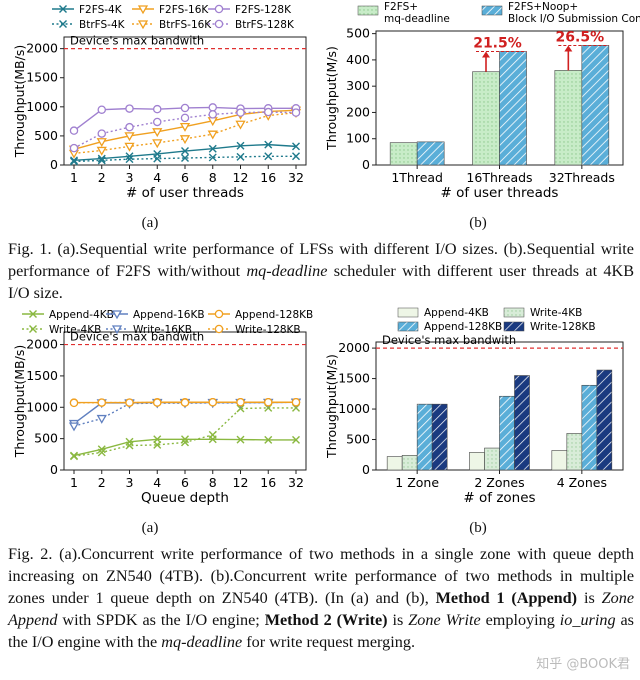 The height and width of the screenshot is (680, 640). Describe the element at coordinates (157, 482) in the screenshot. I see `x-tick-label: 4` at that location.